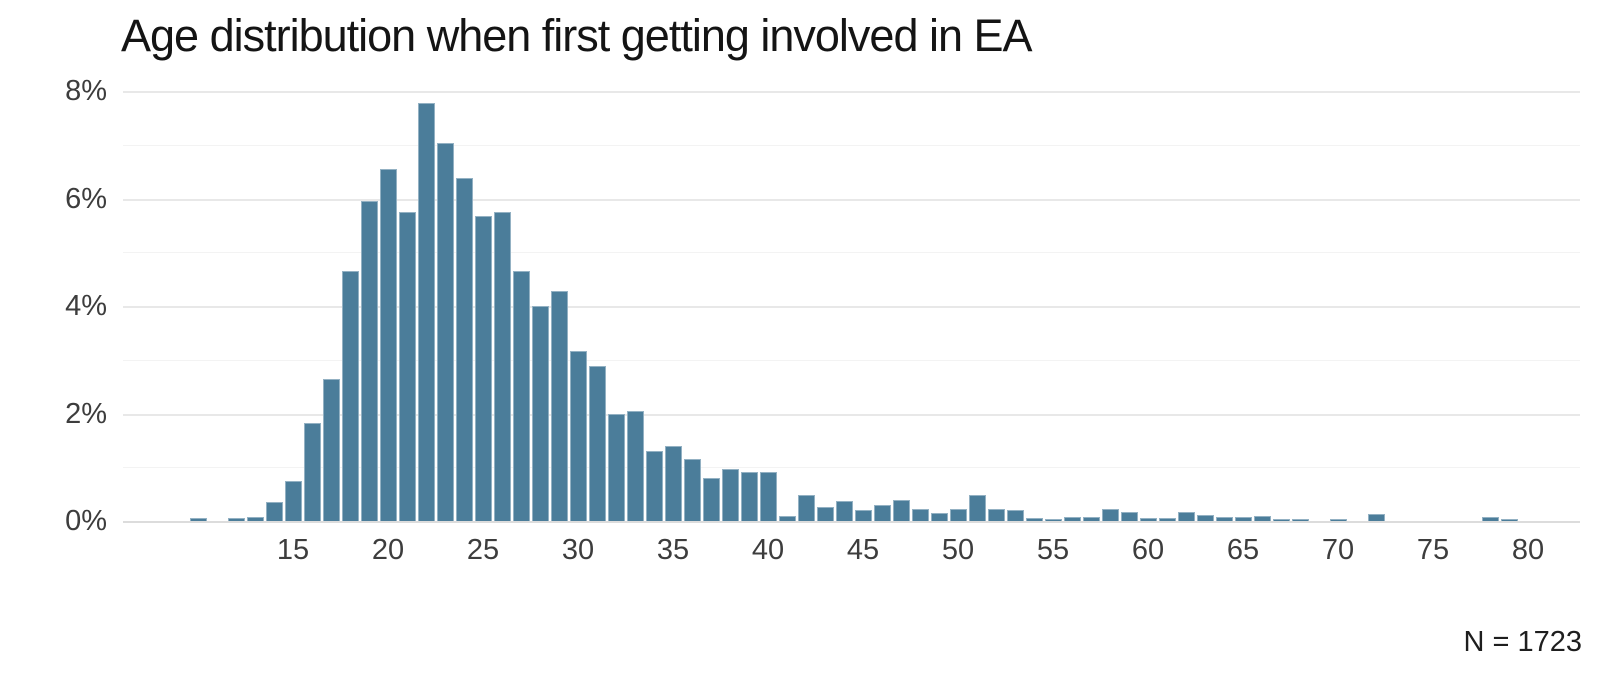 The image size is (1600, 686). Describe the element at coordinates (1243, 550) in the screenshot. I see `x-tick-65: 65` at that location.